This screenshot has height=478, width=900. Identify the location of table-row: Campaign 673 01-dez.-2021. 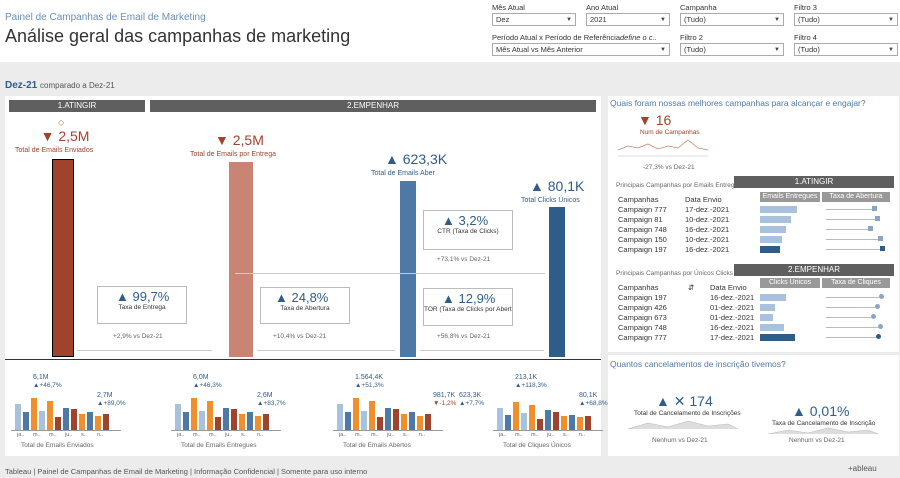
(753, 318).